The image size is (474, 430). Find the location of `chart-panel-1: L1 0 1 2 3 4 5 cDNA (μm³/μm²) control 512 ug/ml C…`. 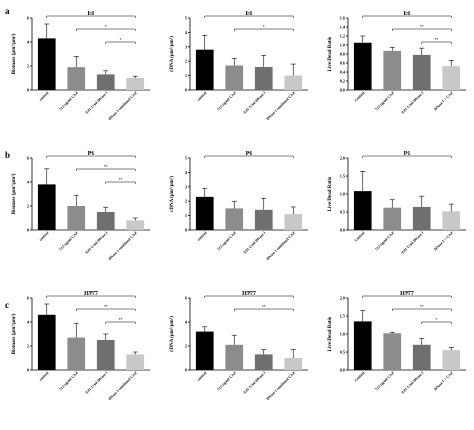

chart-panel-1: L1 0 1 2 3 4 5 cDNA (μm³/μm²) control 512 ug/ml C… is located at coordinates (238, 66).